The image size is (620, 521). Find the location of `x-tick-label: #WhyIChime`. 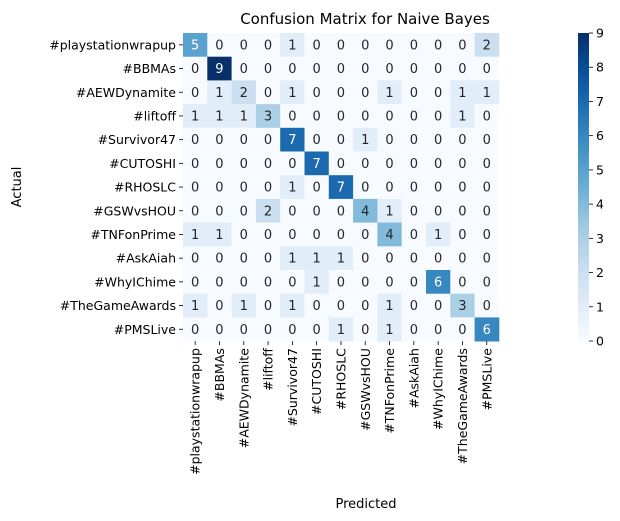

x-tick-label: #WhyIChime is located at coordinates (438, 389).